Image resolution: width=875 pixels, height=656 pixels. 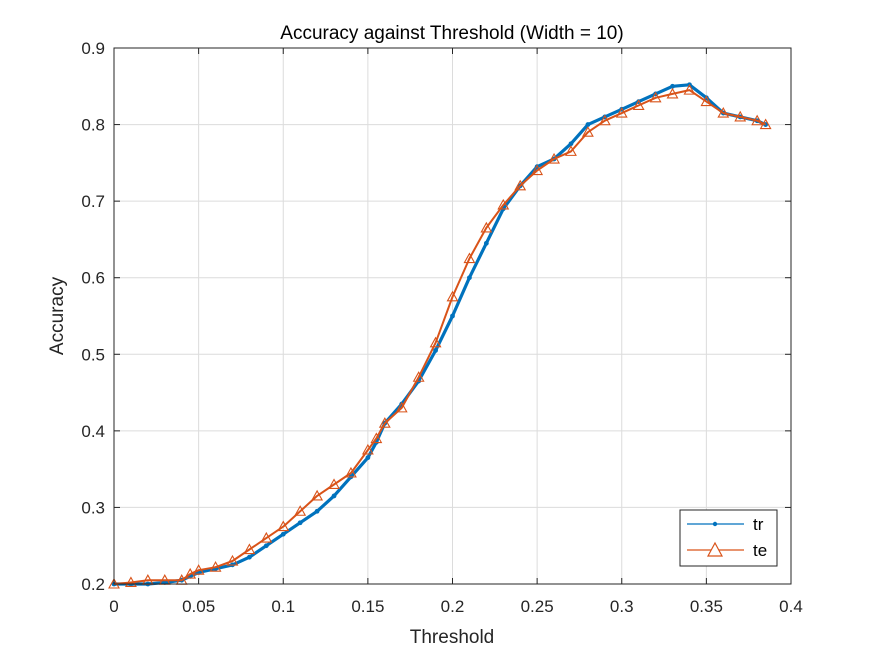 What do you see at coordinates (706, 606) in the screenshot?
I see `x-tick-label: 0.35` at bounding box center [706, 606].